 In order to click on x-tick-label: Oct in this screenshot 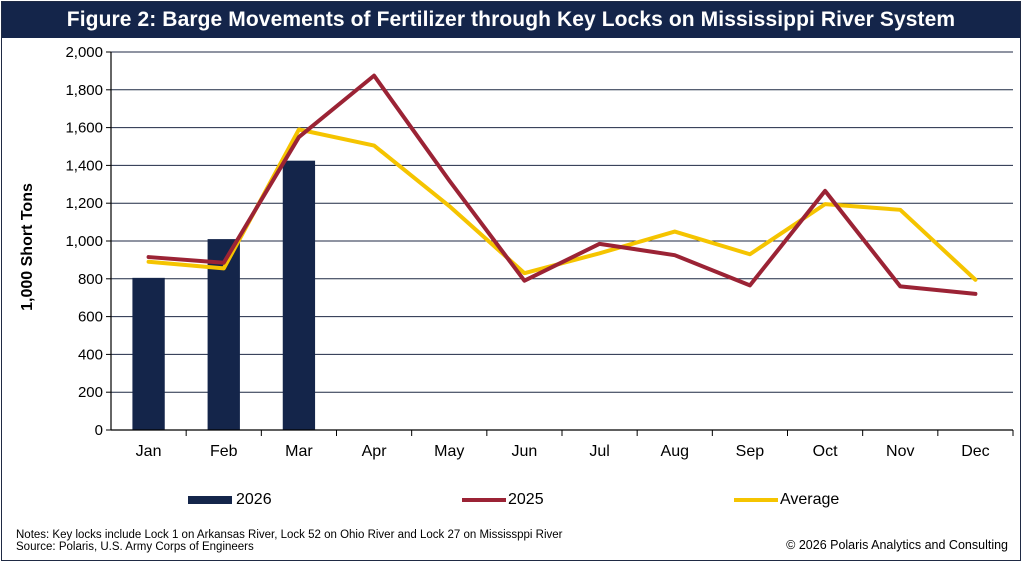, I will do `click(825, 451)`.